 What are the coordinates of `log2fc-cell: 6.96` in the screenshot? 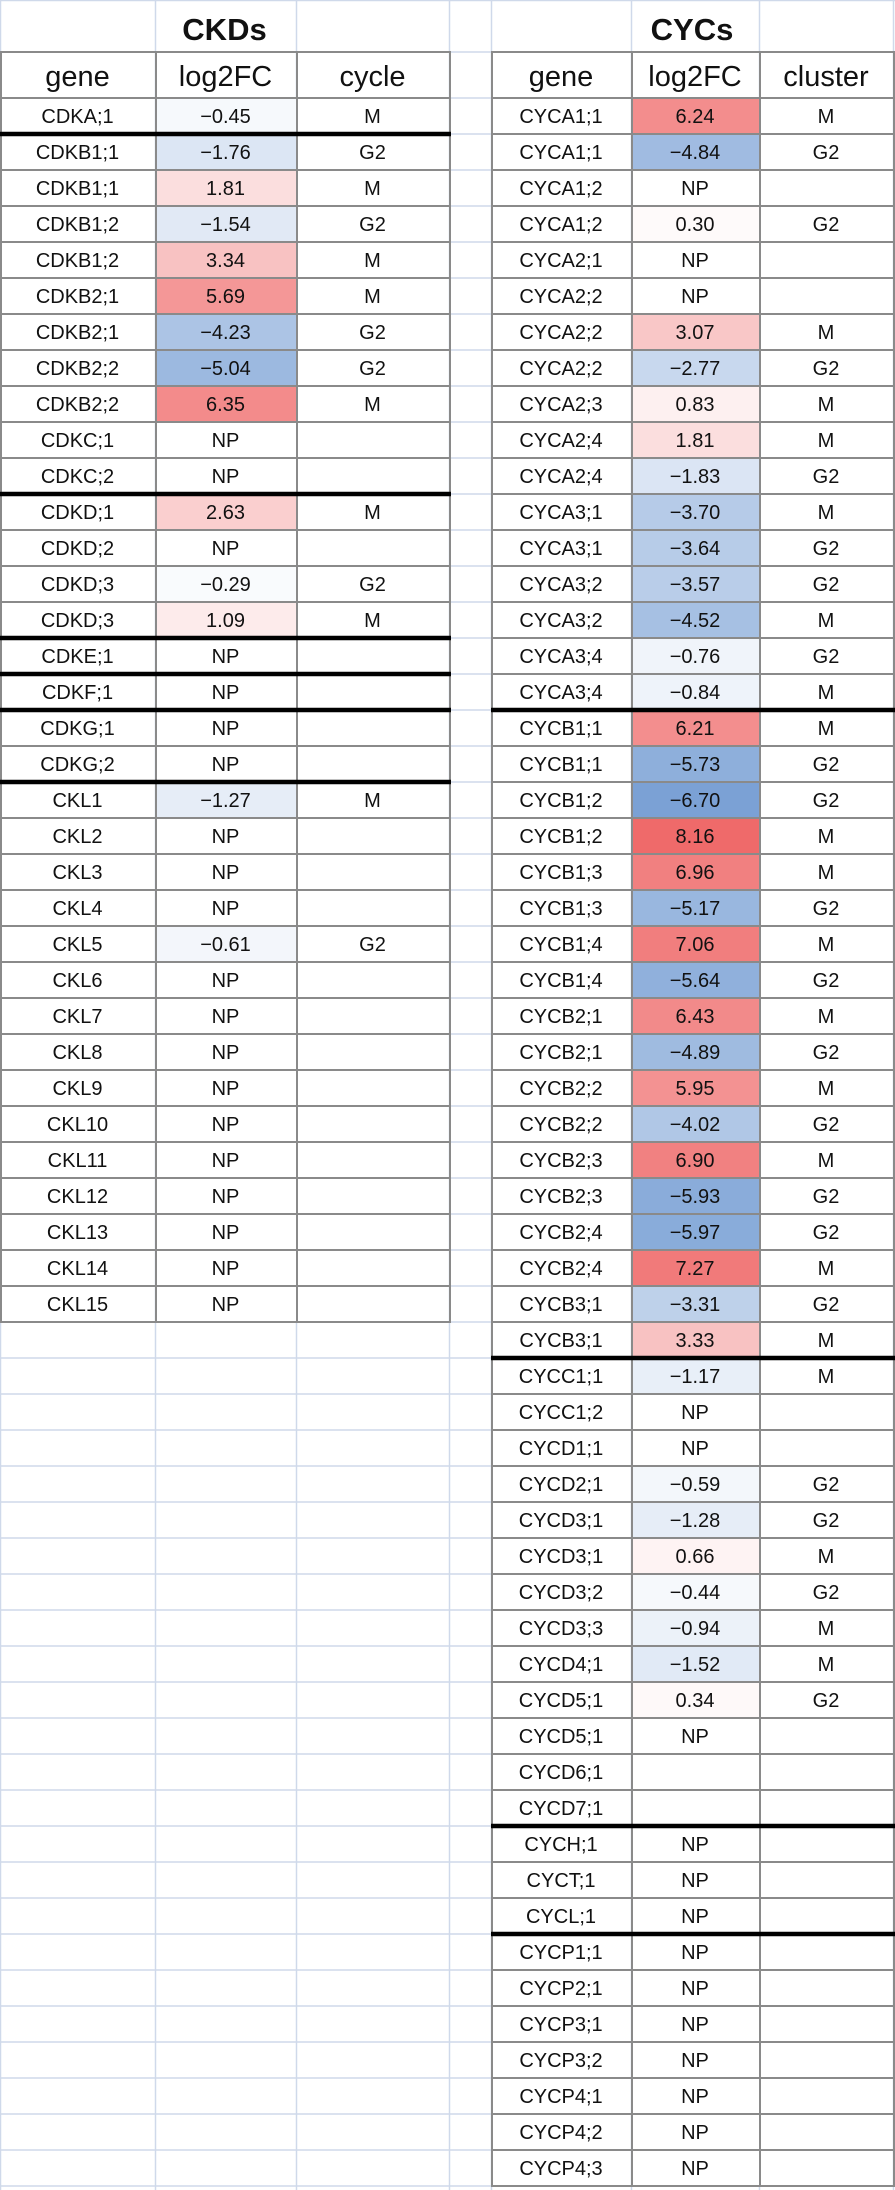 It's located at (695, 873).